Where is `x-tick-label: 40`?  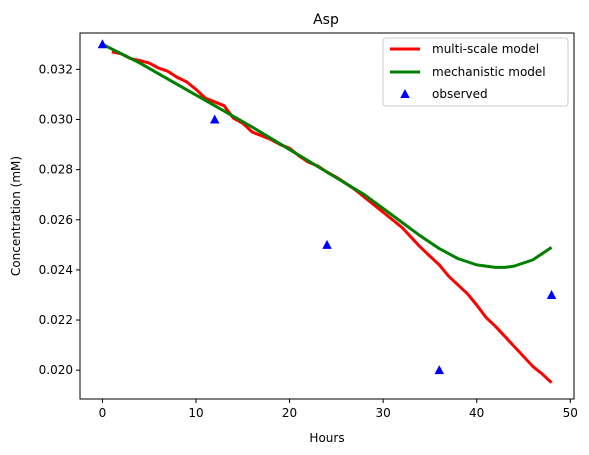 x-tick-label: 40 is located at coordinates (476, 413).